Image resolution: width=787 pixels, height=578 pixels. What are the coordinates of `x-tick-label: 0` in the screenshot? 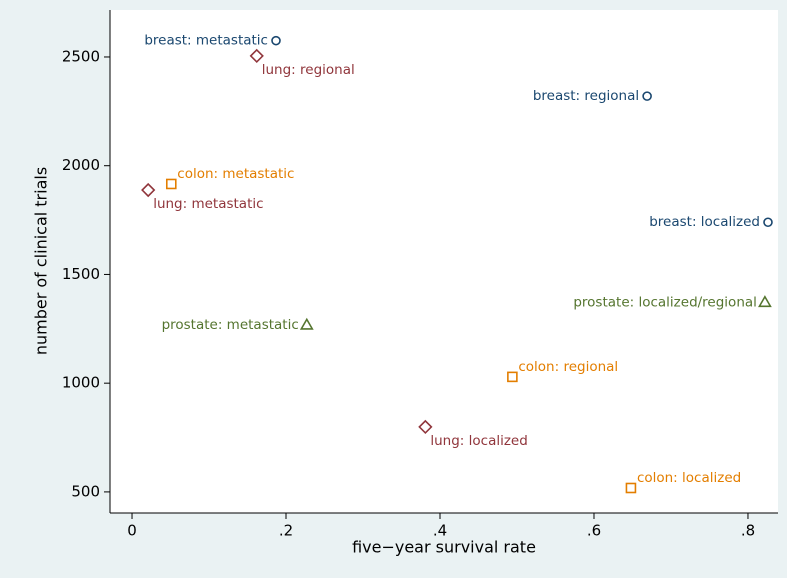 It's located at (132, 531).